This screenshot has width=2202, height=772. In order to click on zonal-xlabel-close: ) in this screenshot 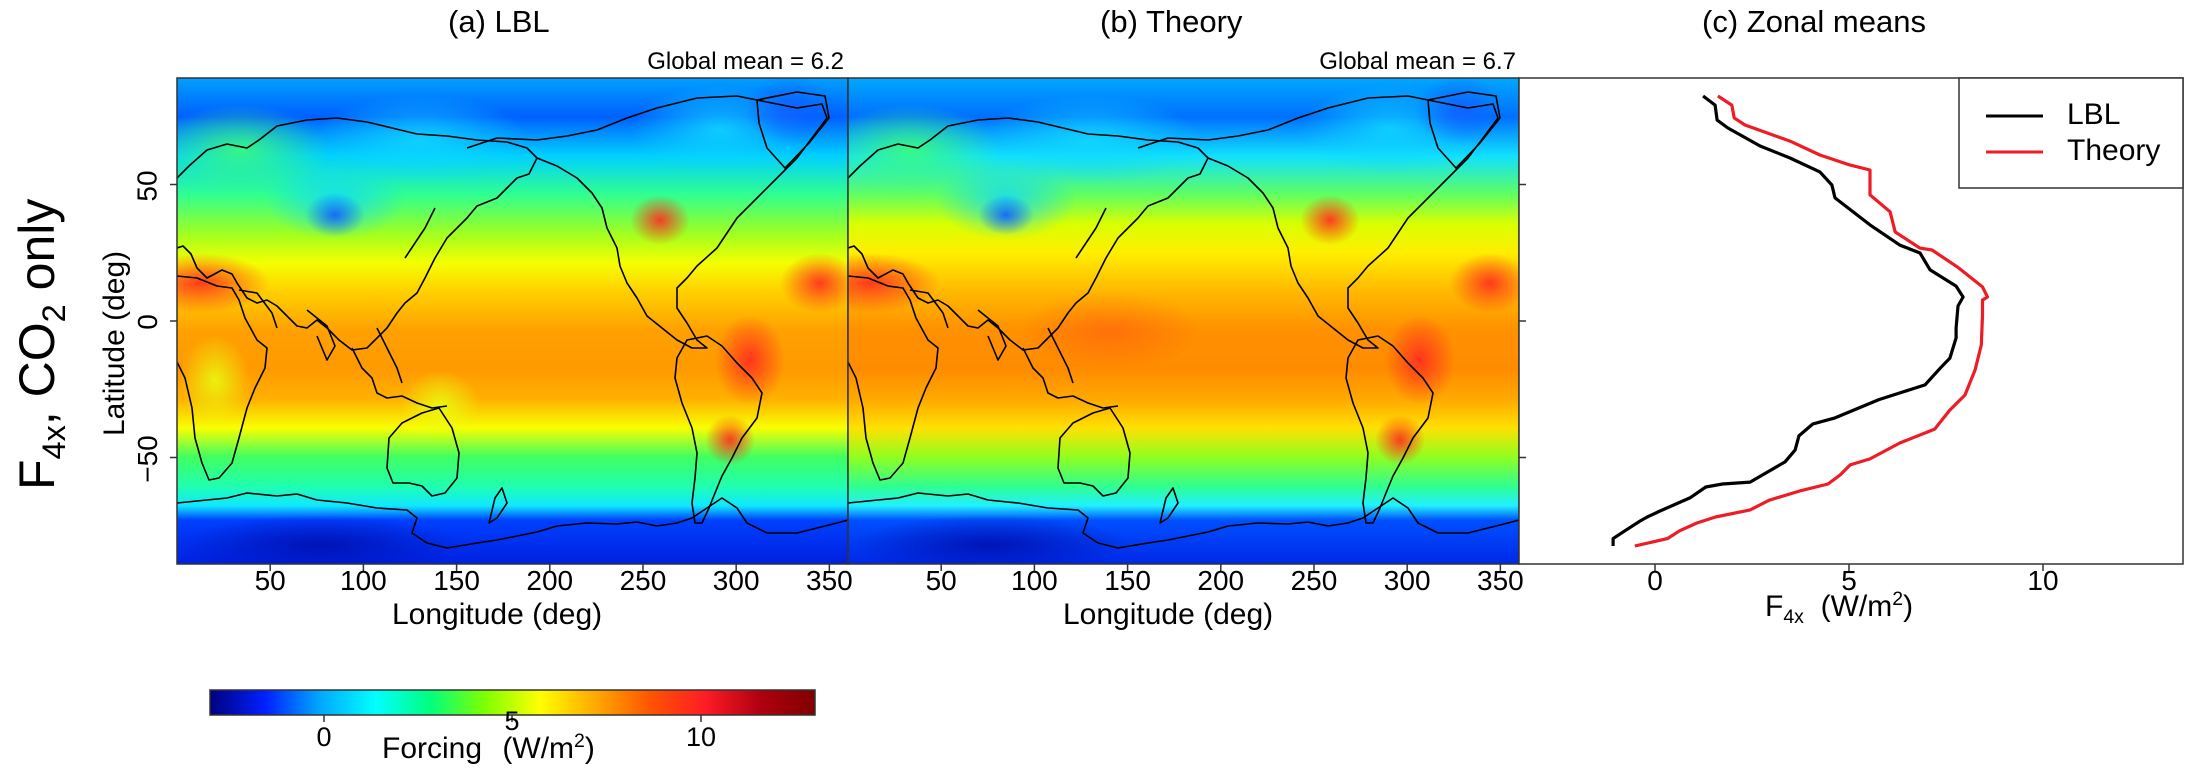, I will do `click(1908, 606)`.